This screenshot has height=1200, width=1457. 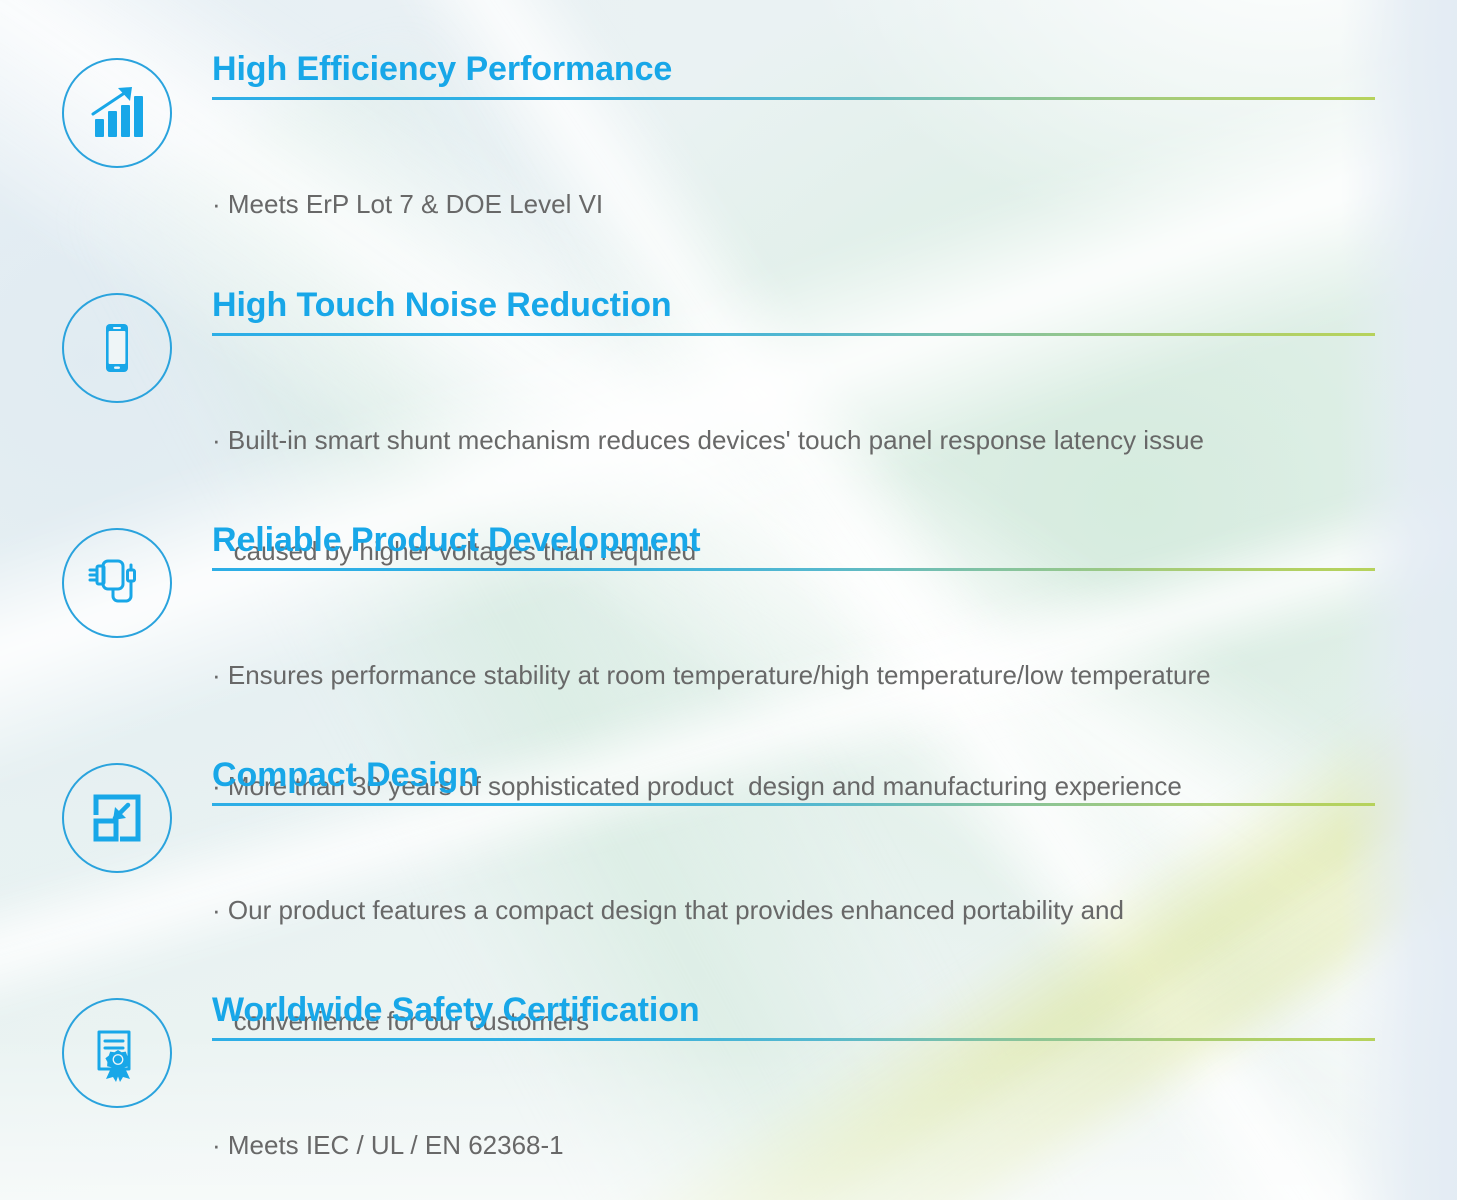 What do you see at coordinates (442, 69) in the screenshot?
I see `feature-title: High Efficiency Performance` at bounding box center [442, 69].